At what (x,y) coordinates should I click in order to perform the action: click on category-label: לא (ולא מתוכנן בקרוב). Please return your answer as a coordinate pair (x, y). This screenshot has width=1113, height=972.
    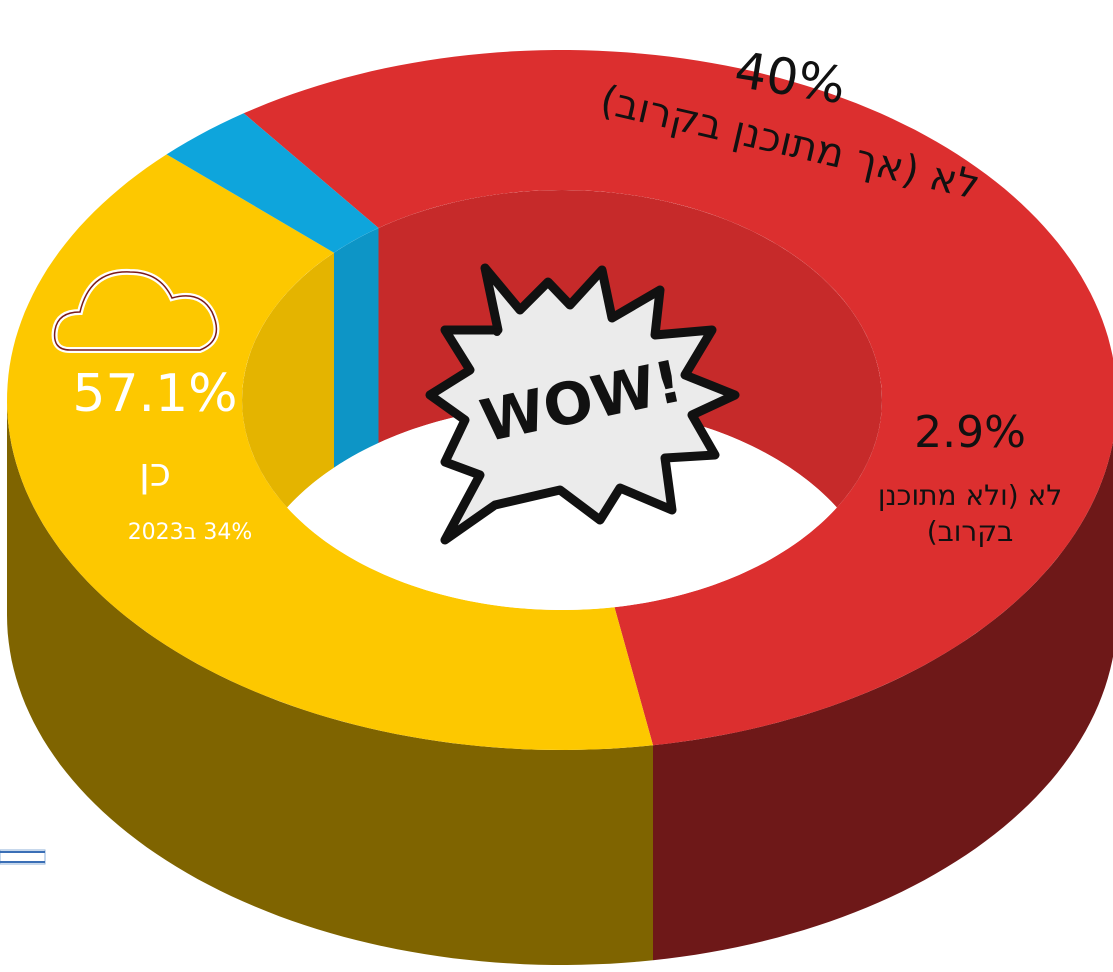
    Looking at the image, I should click on (970, 514).